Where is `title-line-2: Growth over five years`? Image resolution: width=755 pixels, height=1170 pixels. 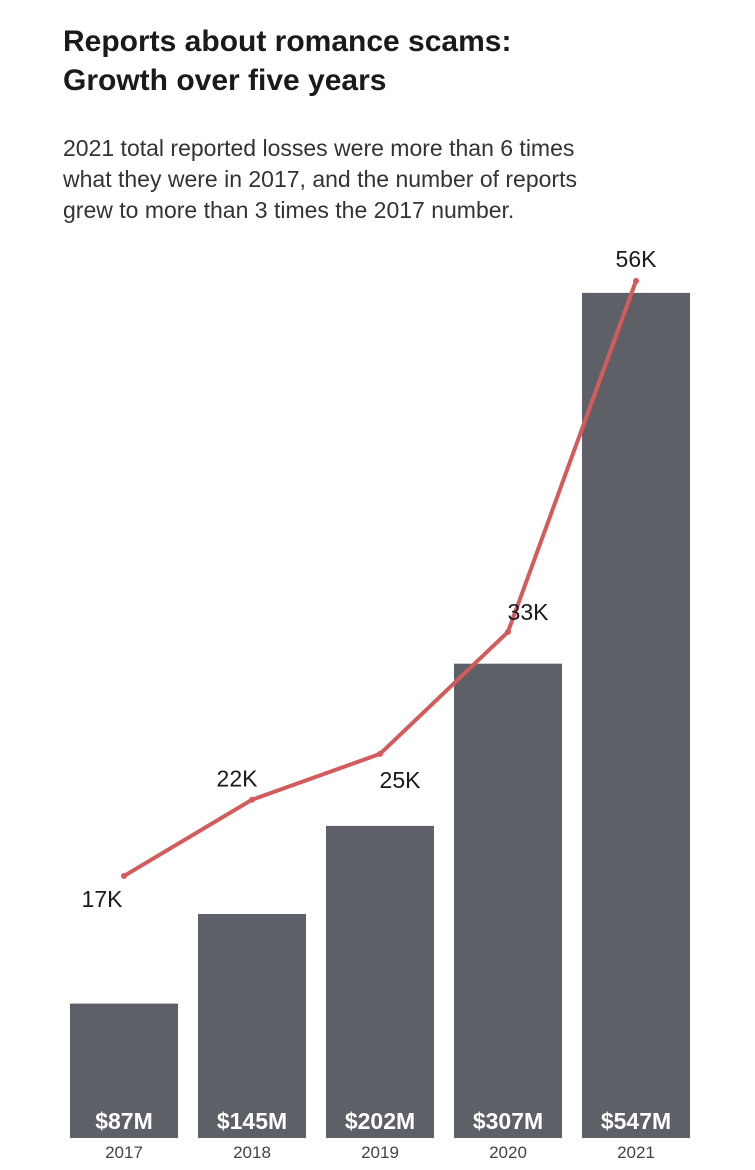
title-line-2: Growth over five years is located at coordinates (225, 80).